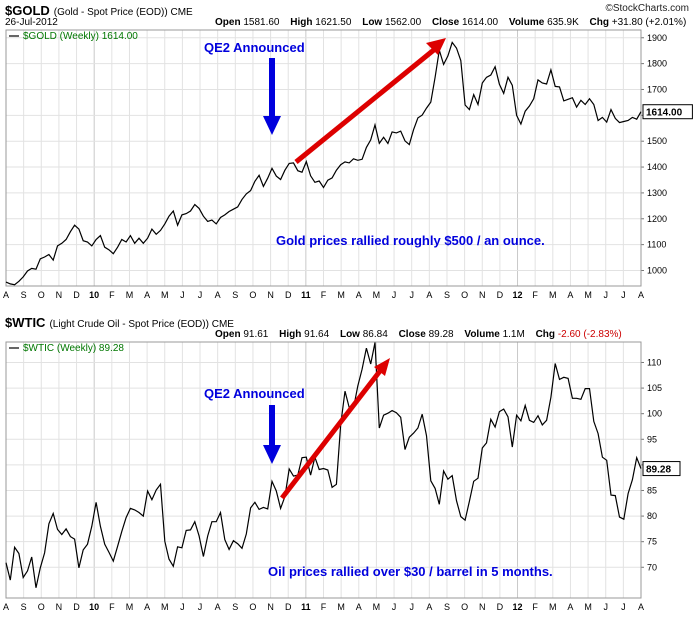 The height and width of the screenshot is (624, 695). I want to click on x-axis-tick-label: 12, so click(518, 295).